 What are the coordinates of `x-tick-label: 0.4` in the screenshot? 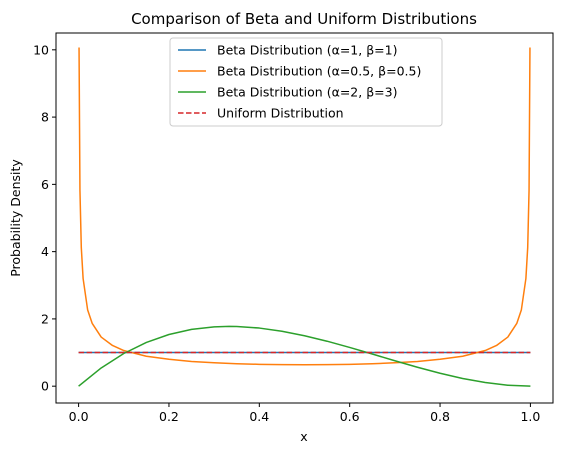 It's located at (259, 416).